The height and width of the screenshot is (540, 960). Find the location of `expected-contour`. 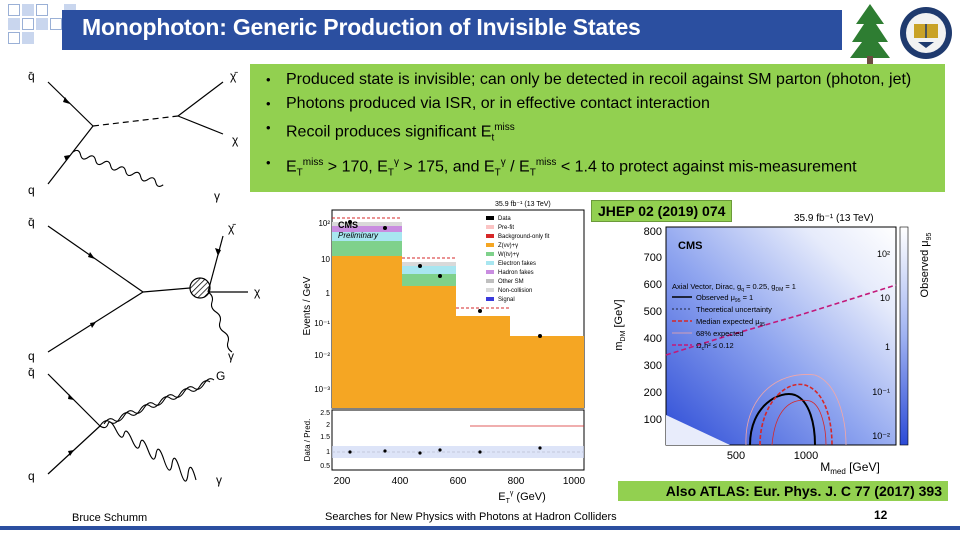

expected-contour is located at coordinates (796, 414).